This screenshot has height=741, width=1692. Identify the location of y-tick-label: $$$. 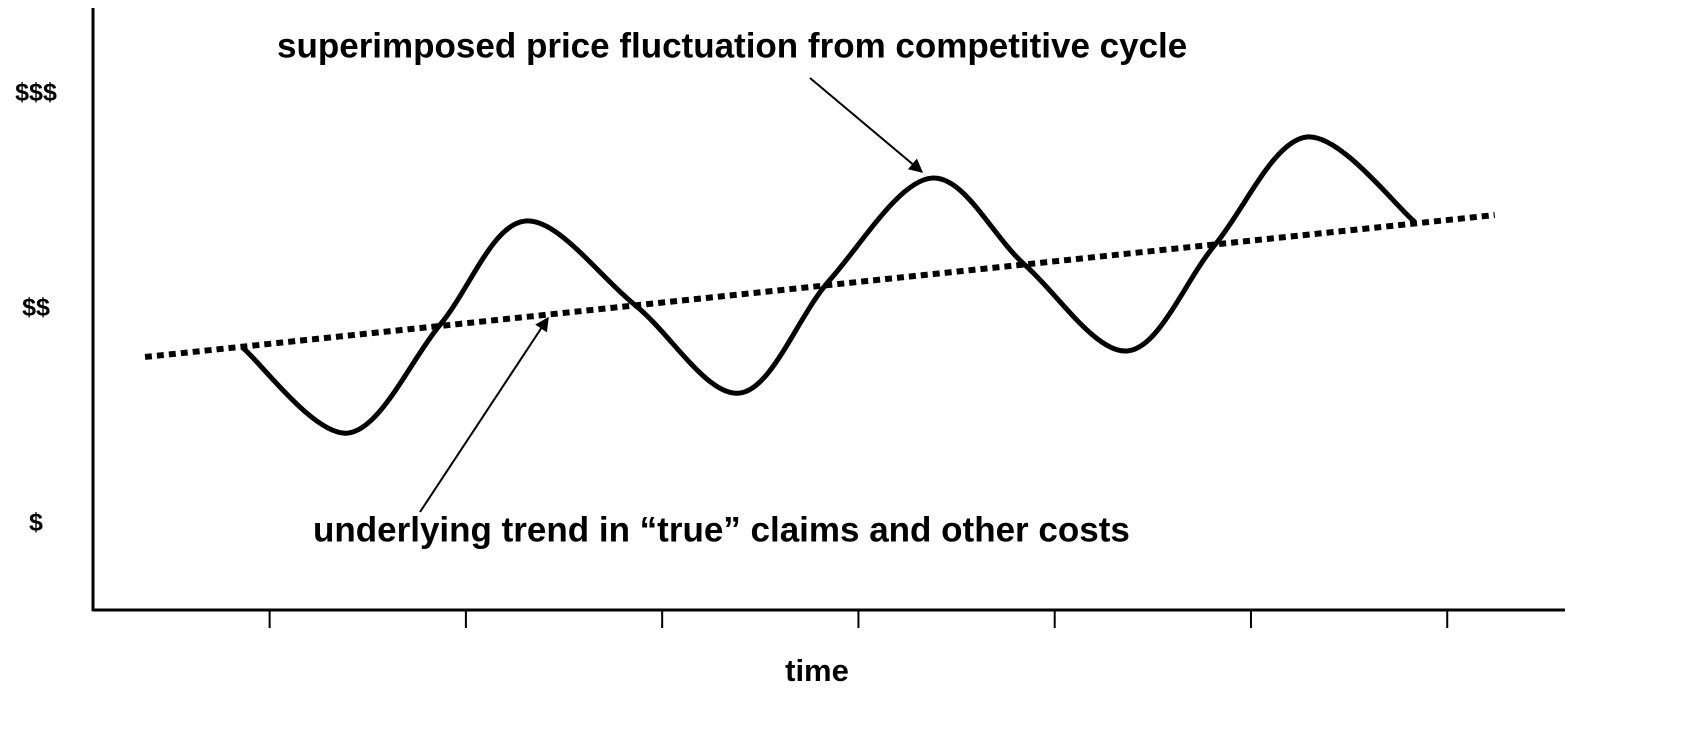
(36, 93).